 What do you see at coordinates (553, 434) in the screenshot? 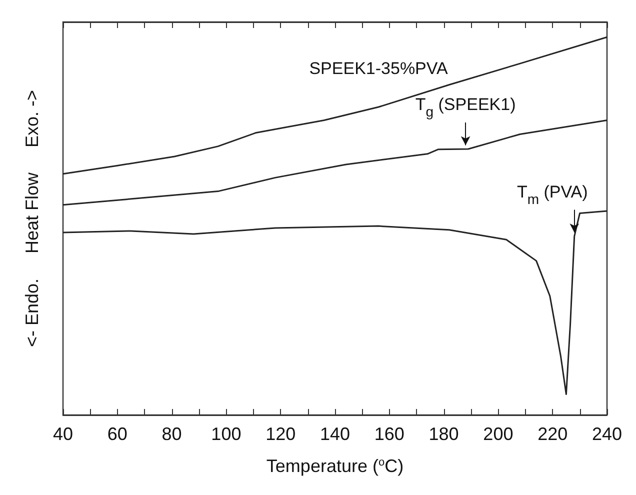
I see `x-tick-label: 220` at bounding box center [553, 434].